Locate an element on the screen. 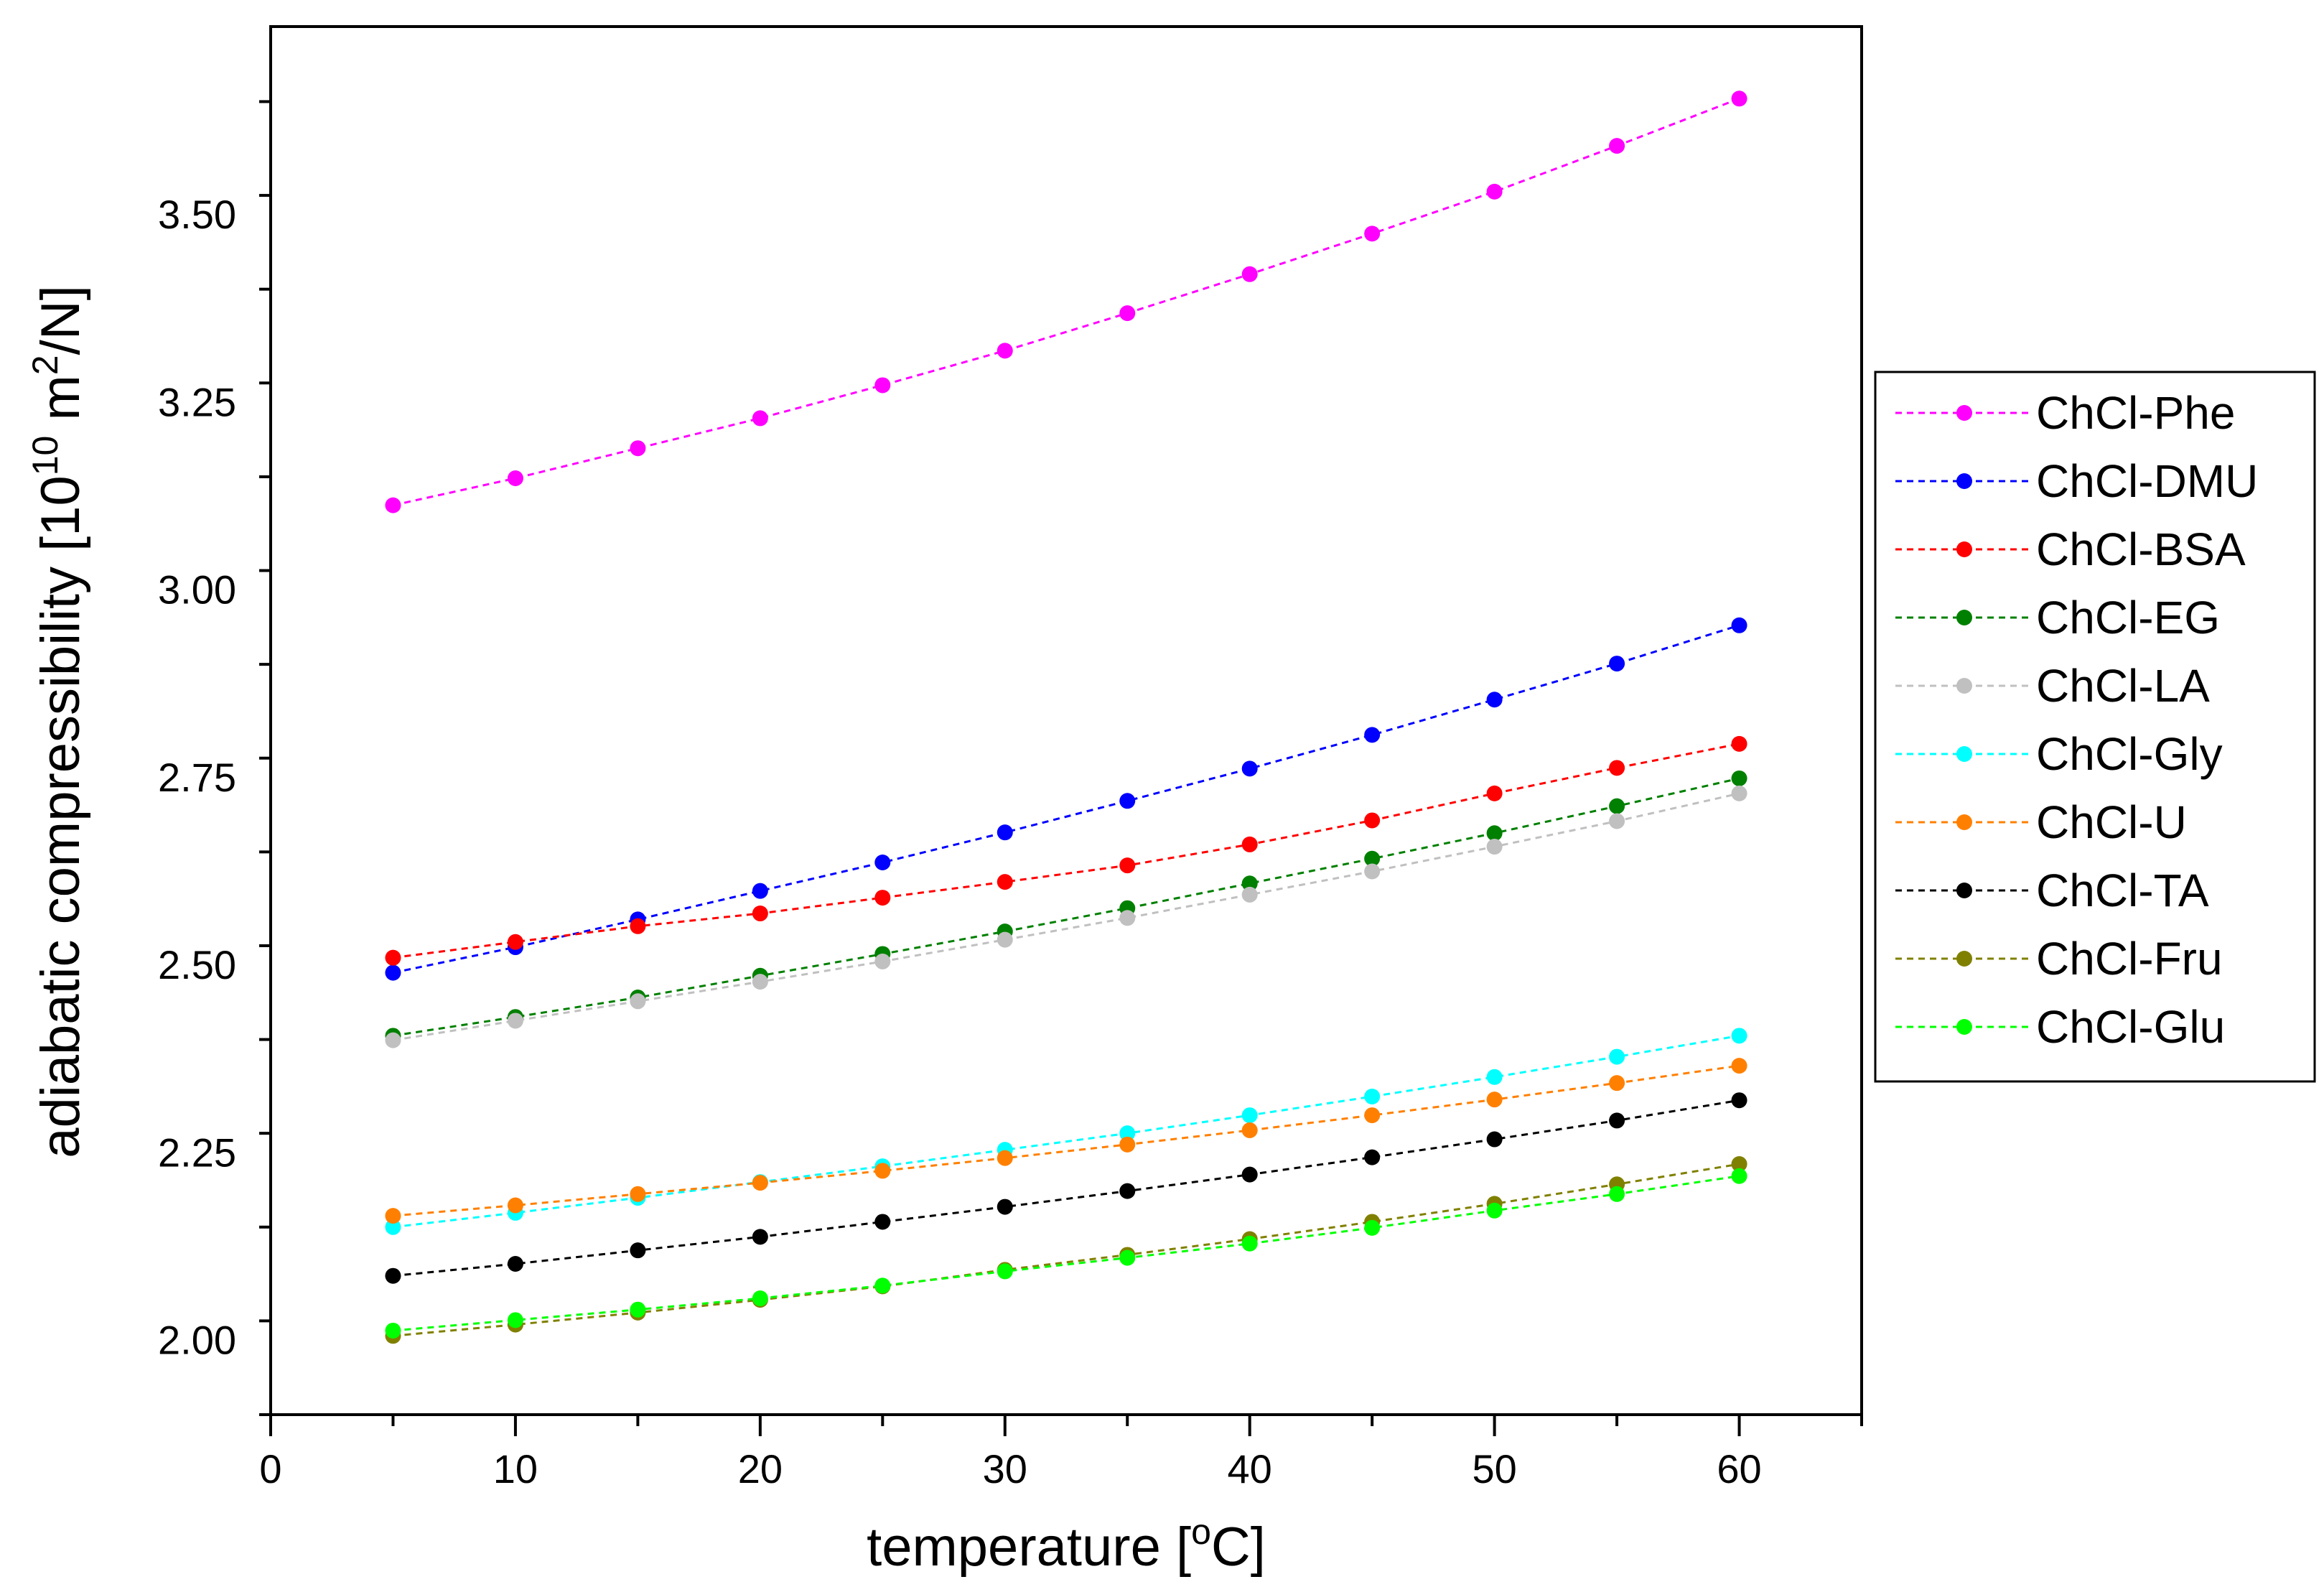 The image size is (2324, 1587). series-line-chcl-la is located at coordinates (1066, 917).